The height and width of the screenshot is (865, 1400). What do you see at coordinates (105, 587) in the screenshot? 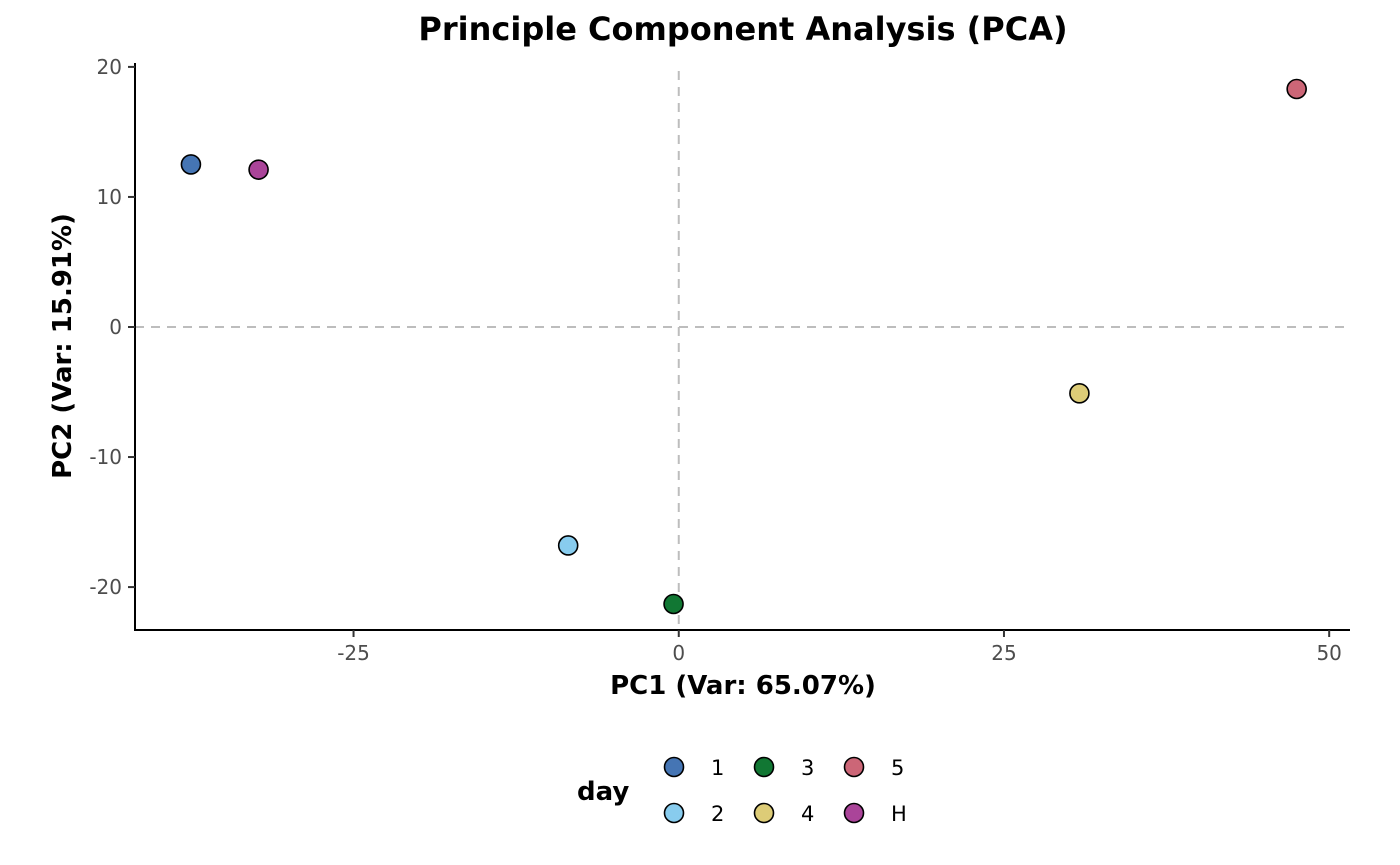
I see `y-tick-label: -20` at bounding box center [105, 587].